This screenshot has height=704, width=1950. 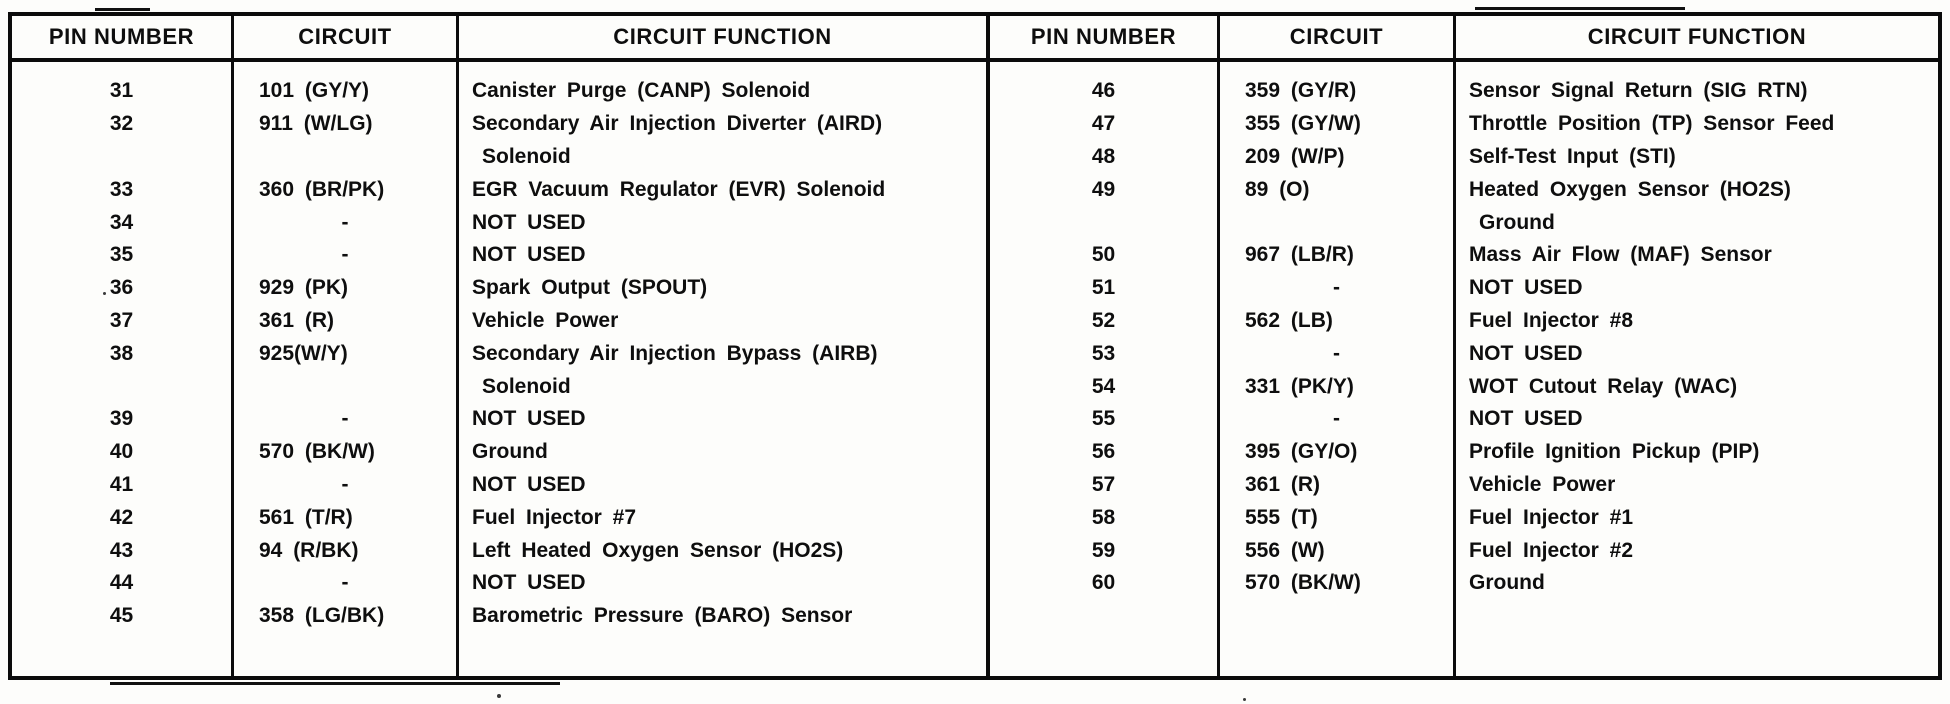 I want to click on left-row-7-pin: 37, so click(x=121, y=320).